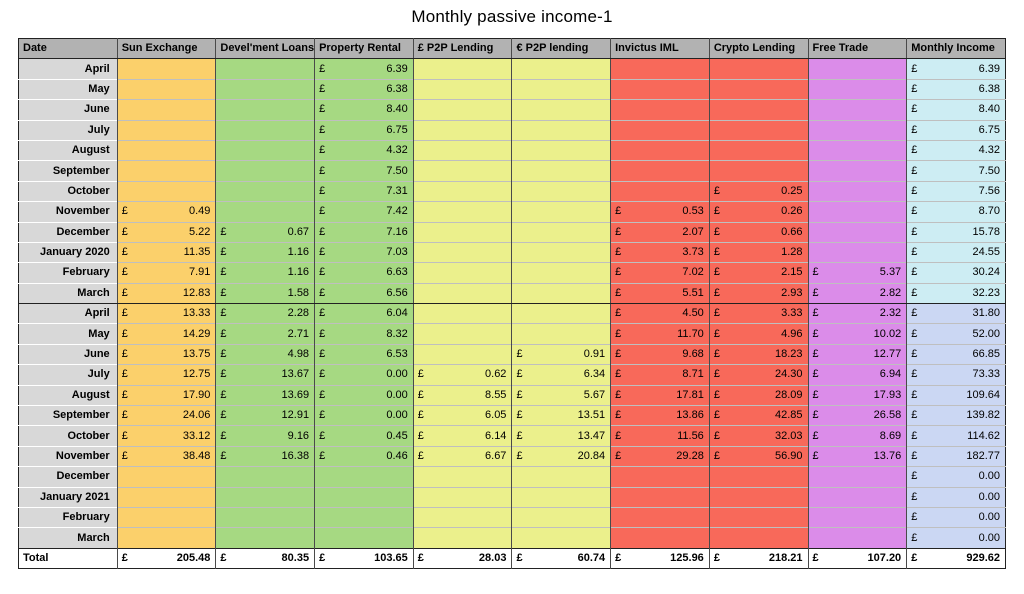 The width and height of the screenshot is (1024, 594). What do you see at coordinates (364, 456) in the screenshot?
I see `cell-property-rental: £0.46` at bounding box center [364, 456].